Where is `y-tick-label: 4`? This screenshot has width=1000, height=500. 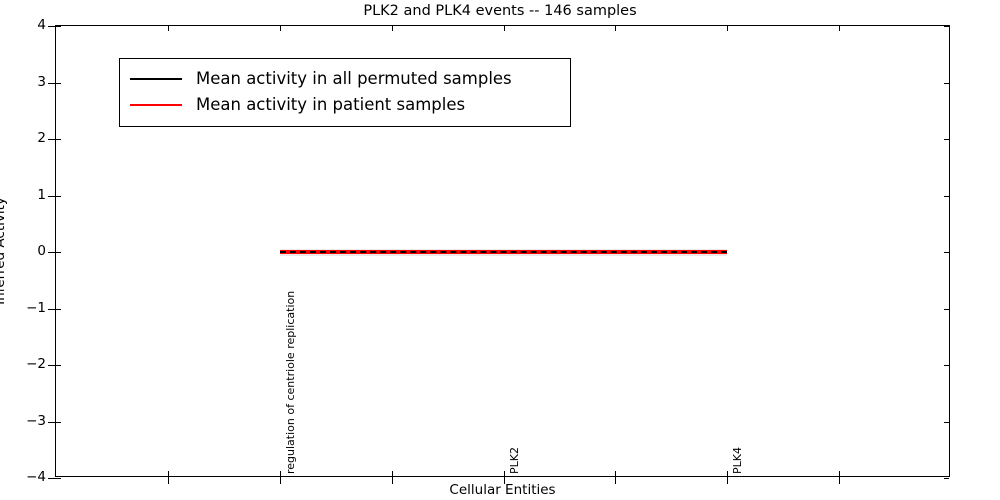
y-tick-label: 4 is located at coordinates (41, 25).